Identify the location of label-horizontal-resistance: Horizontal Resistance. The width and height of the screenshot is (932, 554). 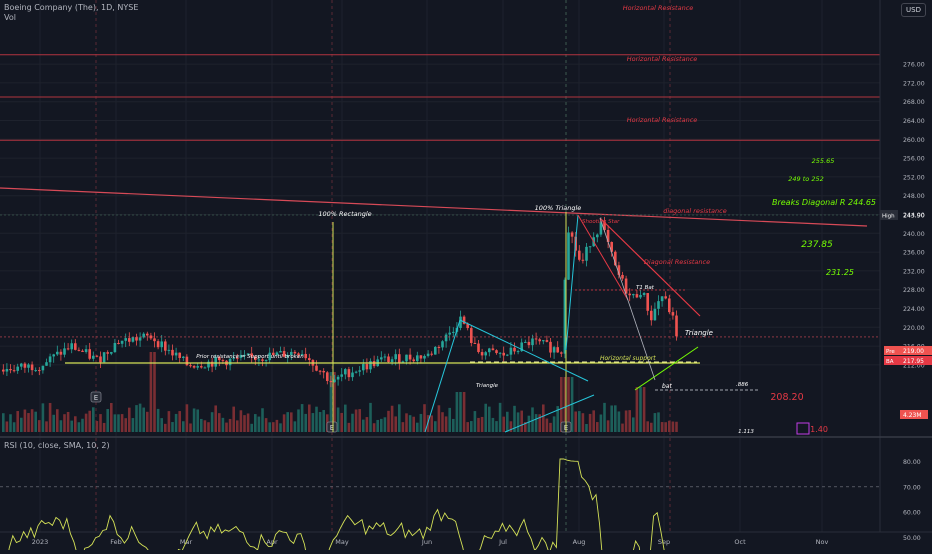
(662, 59).